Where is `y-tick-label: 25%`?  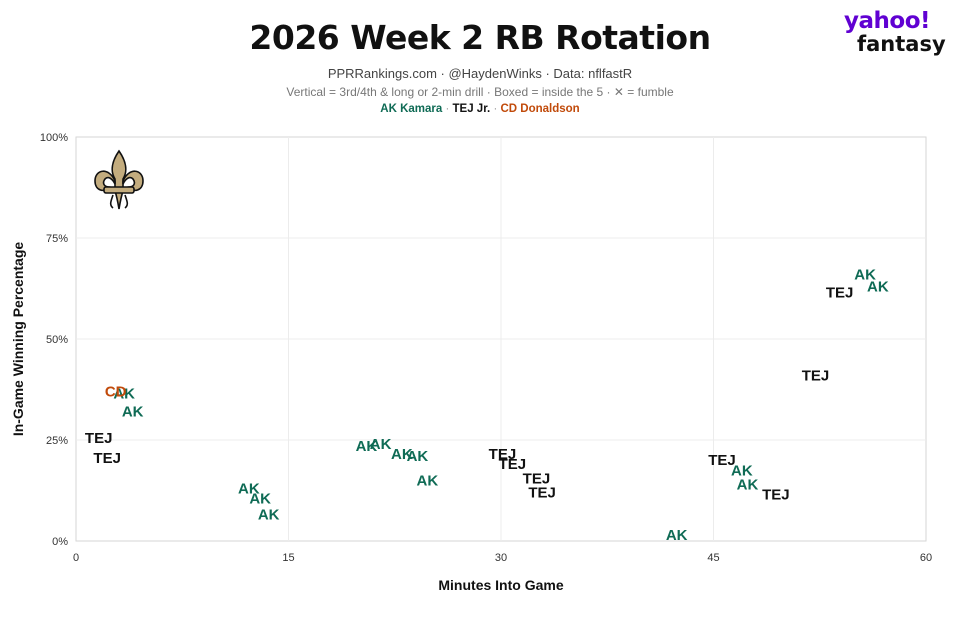
y-tick-label: 25% is located at coordinates (57, 441).